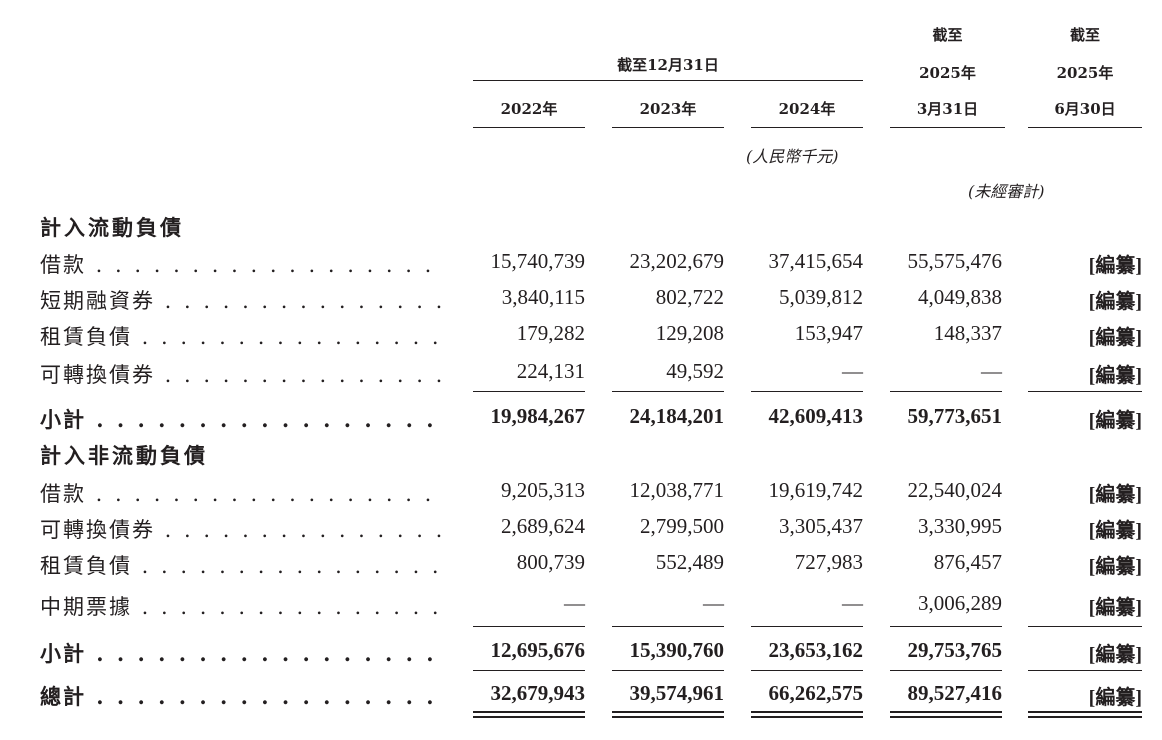  Describe the element at coordinates (955, 490) in the screenshot. I see `value-cell: 22,540,024` at that location.